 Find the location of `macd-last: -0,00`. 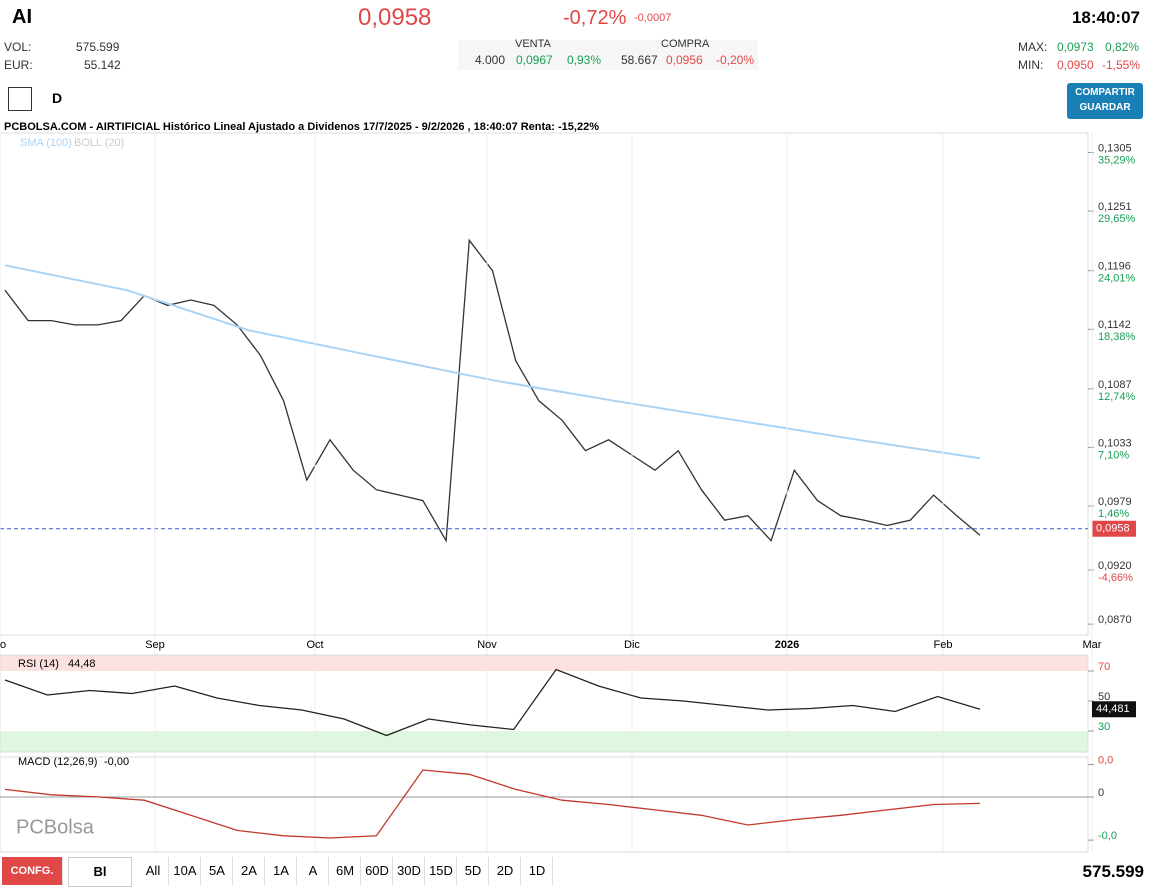

macd-last: -0,00 is located at coordinates (116, 762).